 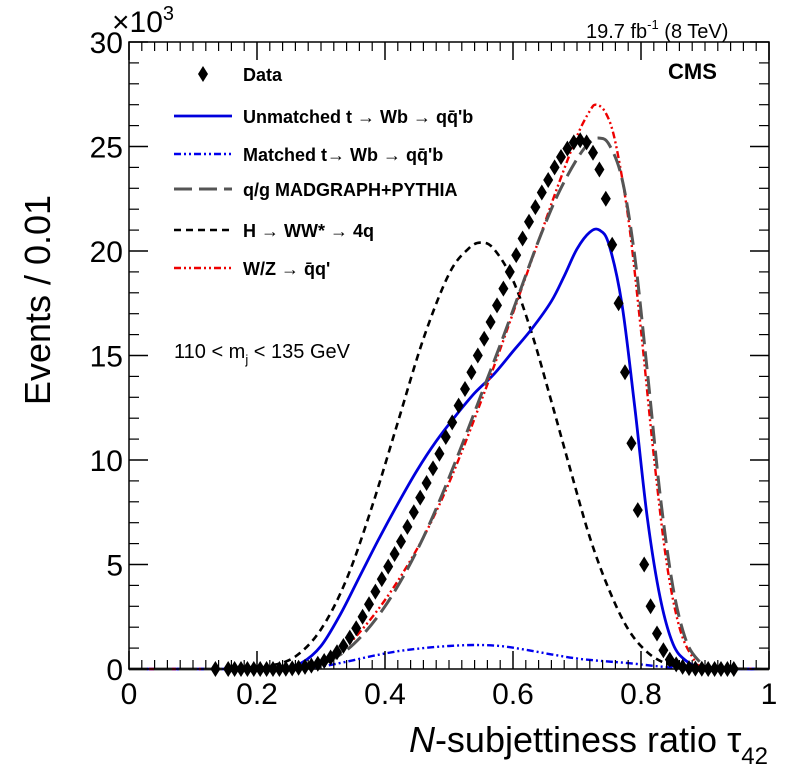 I want to click on lumi-label: 19.7 fb-1 (8 TeV), so click(x=657, y=30).